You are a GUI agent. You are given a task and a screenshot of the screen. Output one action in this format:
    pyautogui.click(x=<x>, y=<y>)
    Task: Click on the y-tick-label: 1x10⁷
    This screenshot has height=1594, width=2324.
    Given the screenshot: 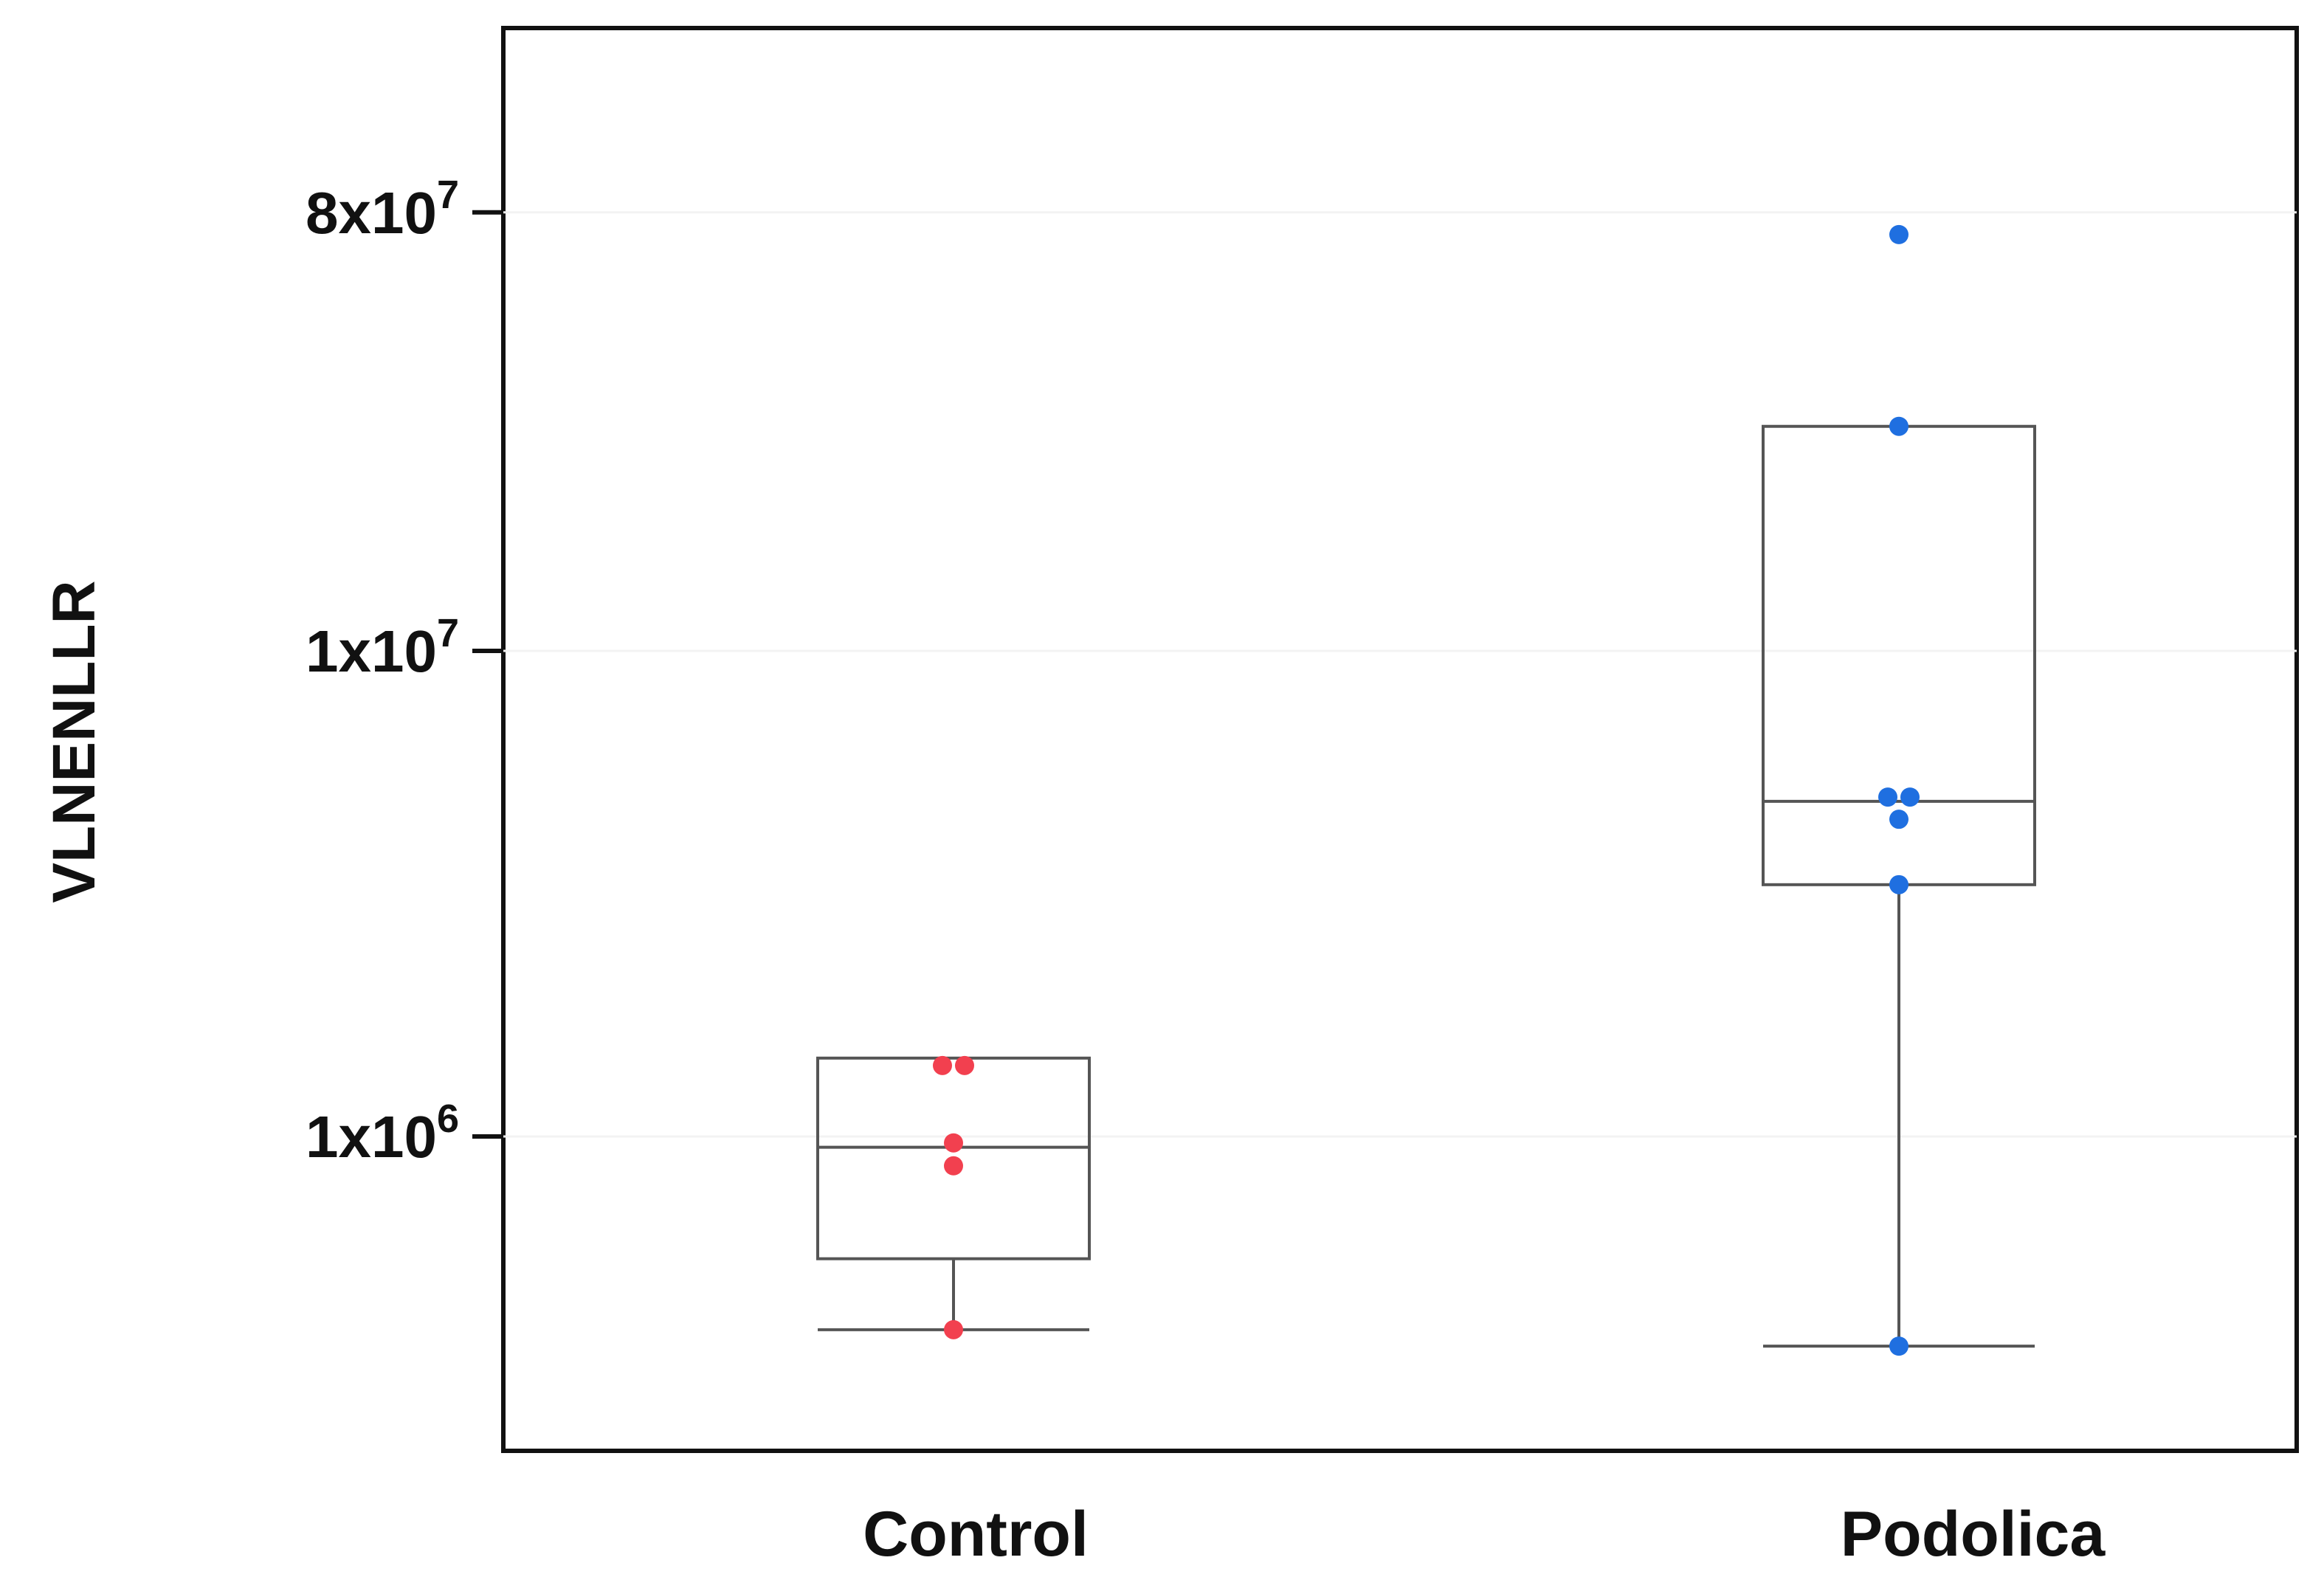 What is the action you would take?
    pyautogui.click(x=382, y=647)
    